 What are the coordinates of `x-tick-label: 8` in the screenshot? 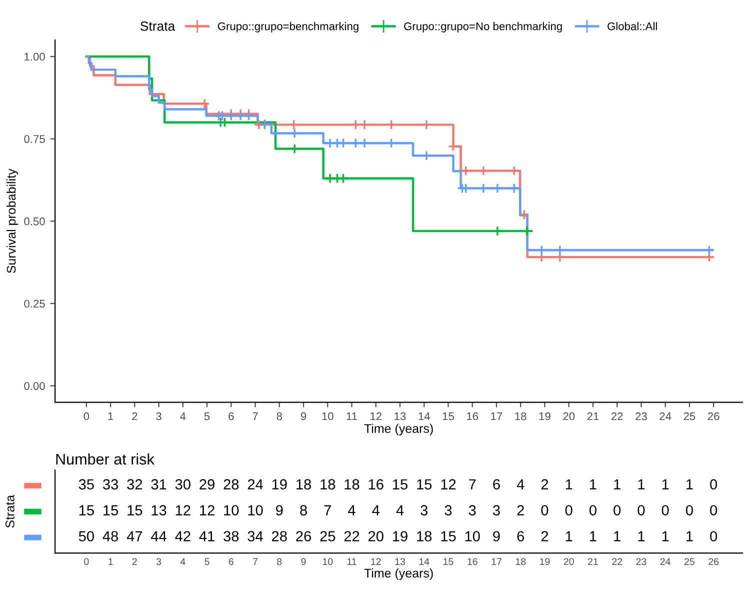 It's located at (279, 416).